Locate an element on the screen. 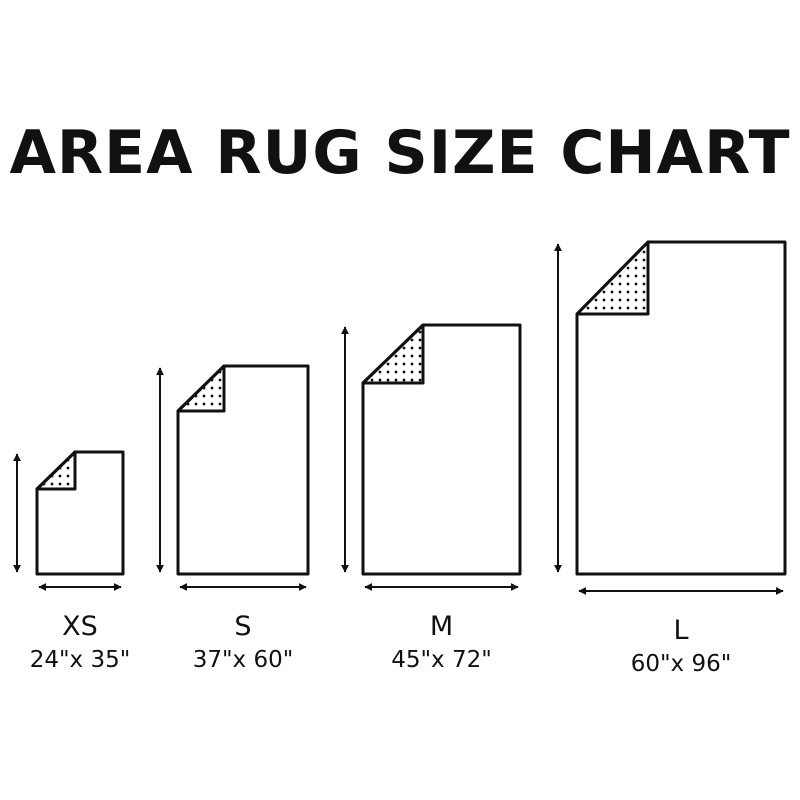  size-label: M is located at coordinates (441, 626).